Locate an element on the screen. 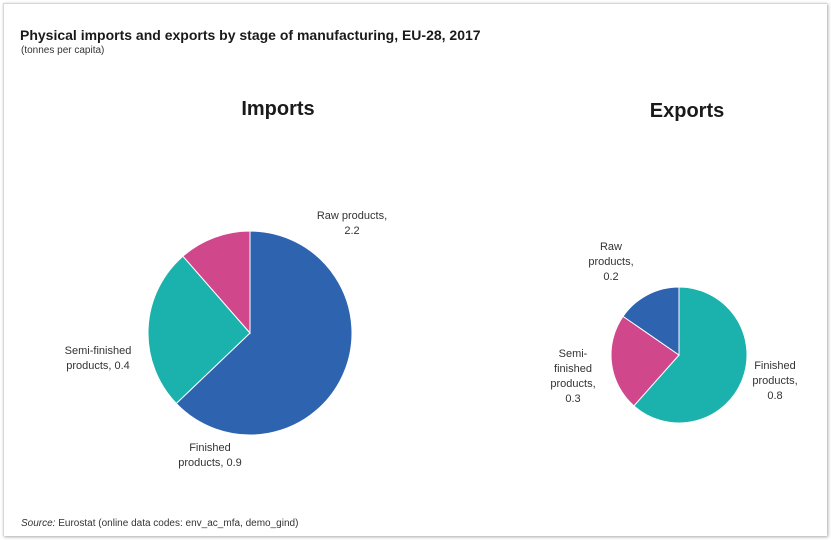 Image resolution: width=831 pixels, height=540 pixels. chart-subtitle: (tonnes per capita) is located at coordinates (63, 50).